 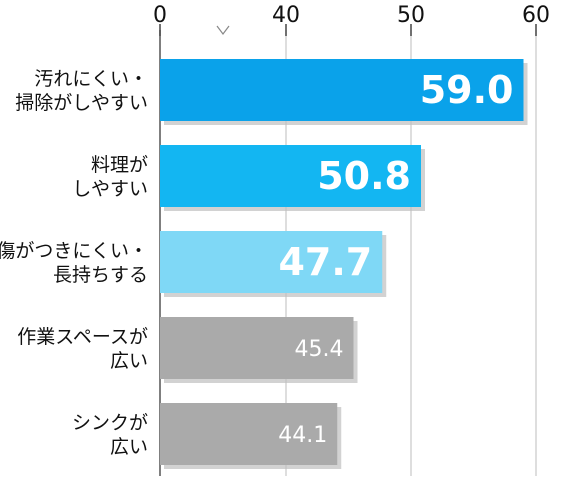 I want to click on data-label: 50.8, so click(x=364, y=176).